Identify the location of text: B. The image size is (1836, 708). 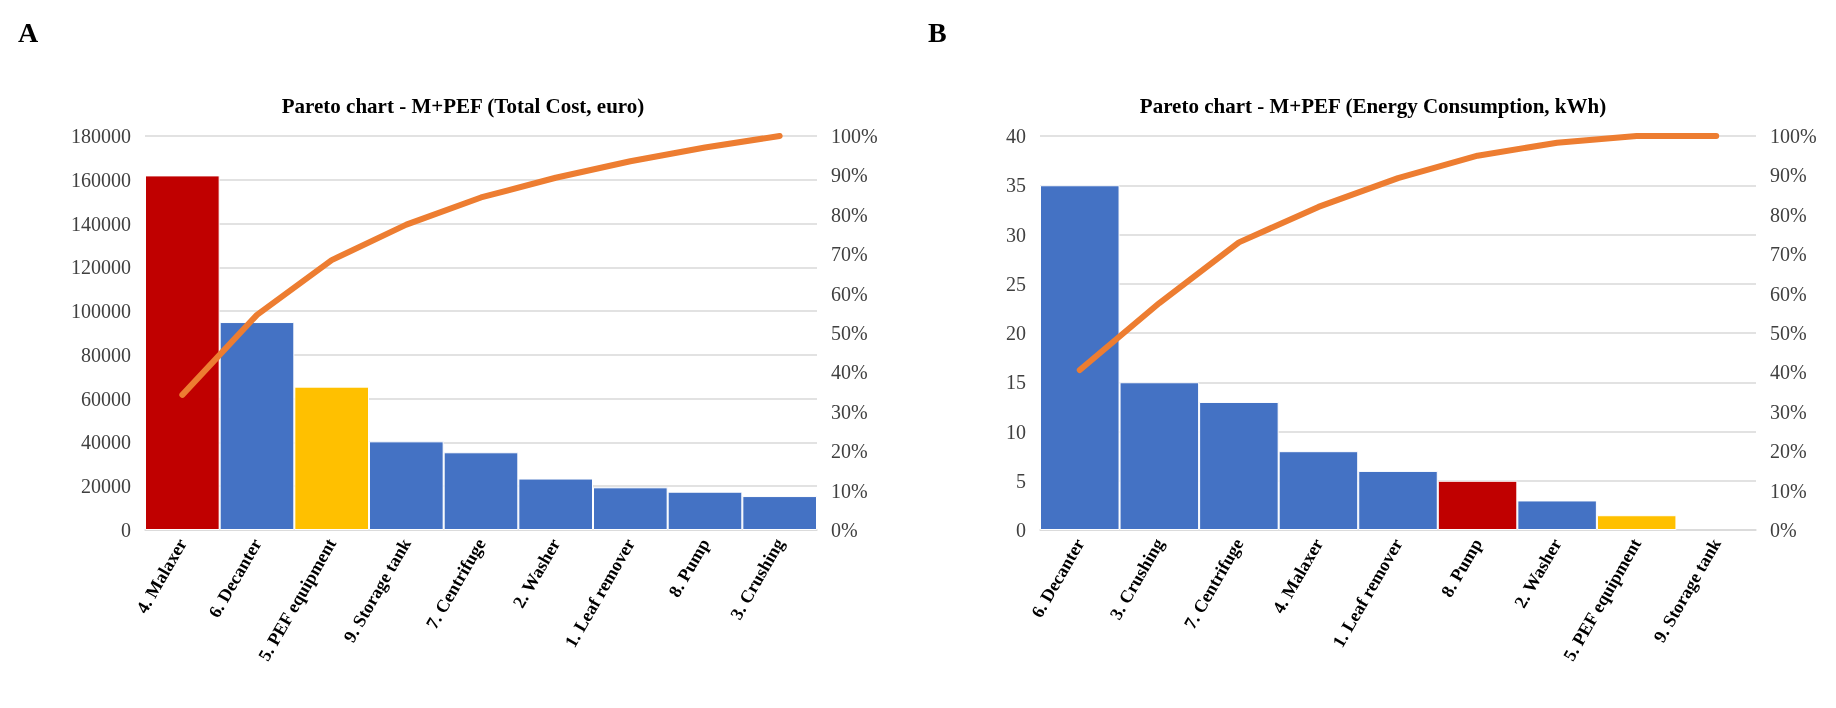
(937, 32).